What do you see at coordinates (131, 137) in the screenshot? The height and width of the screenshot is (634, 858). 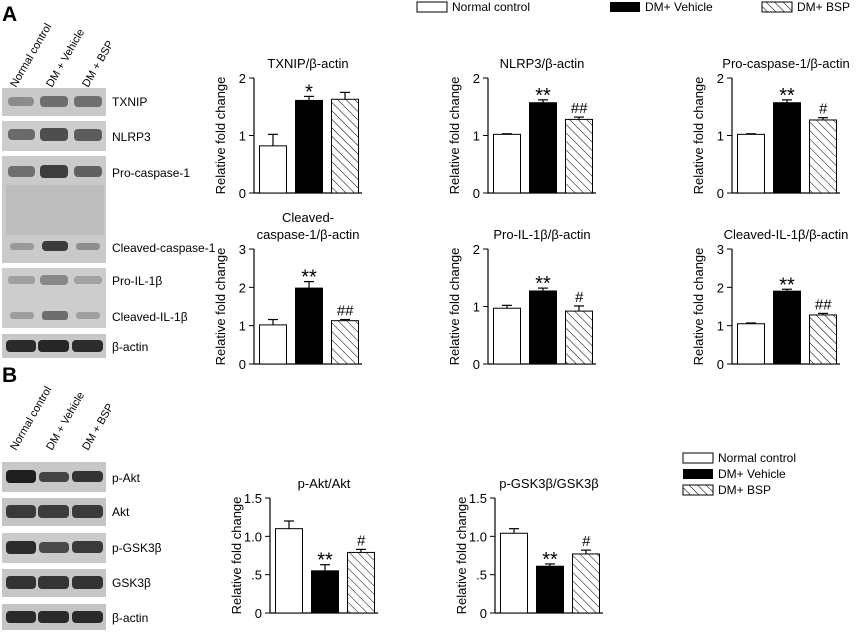 I see `blot-a-label-nlrp3: NLRP3` at bounding box center [131, 137].